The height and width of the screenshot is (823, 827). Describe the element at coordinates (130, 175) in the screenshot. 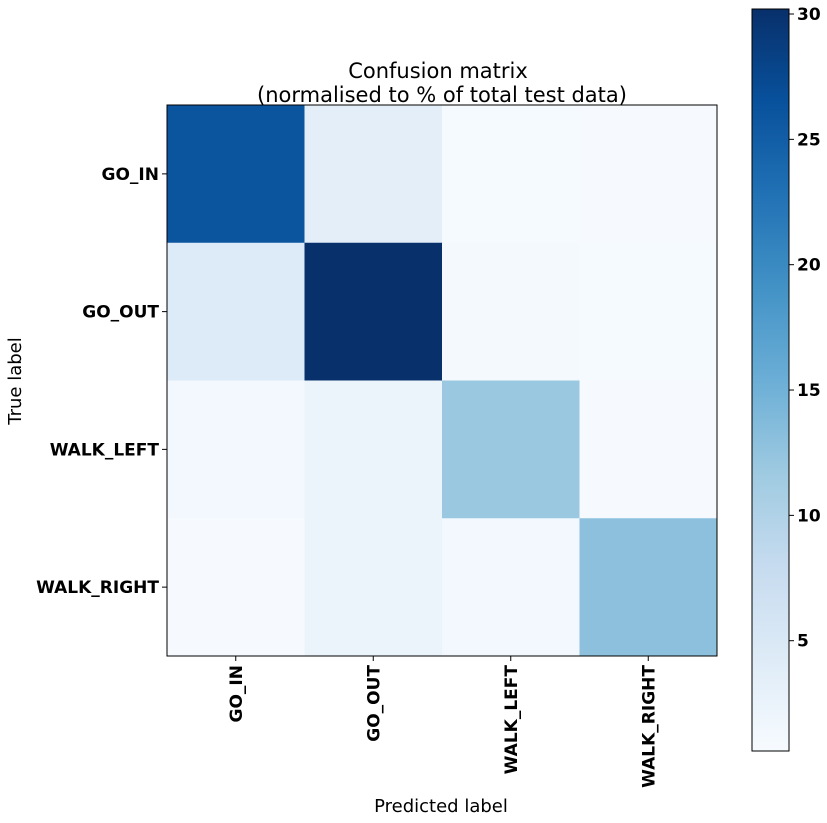

I see `y-tick-label: GO_IN` at that location.